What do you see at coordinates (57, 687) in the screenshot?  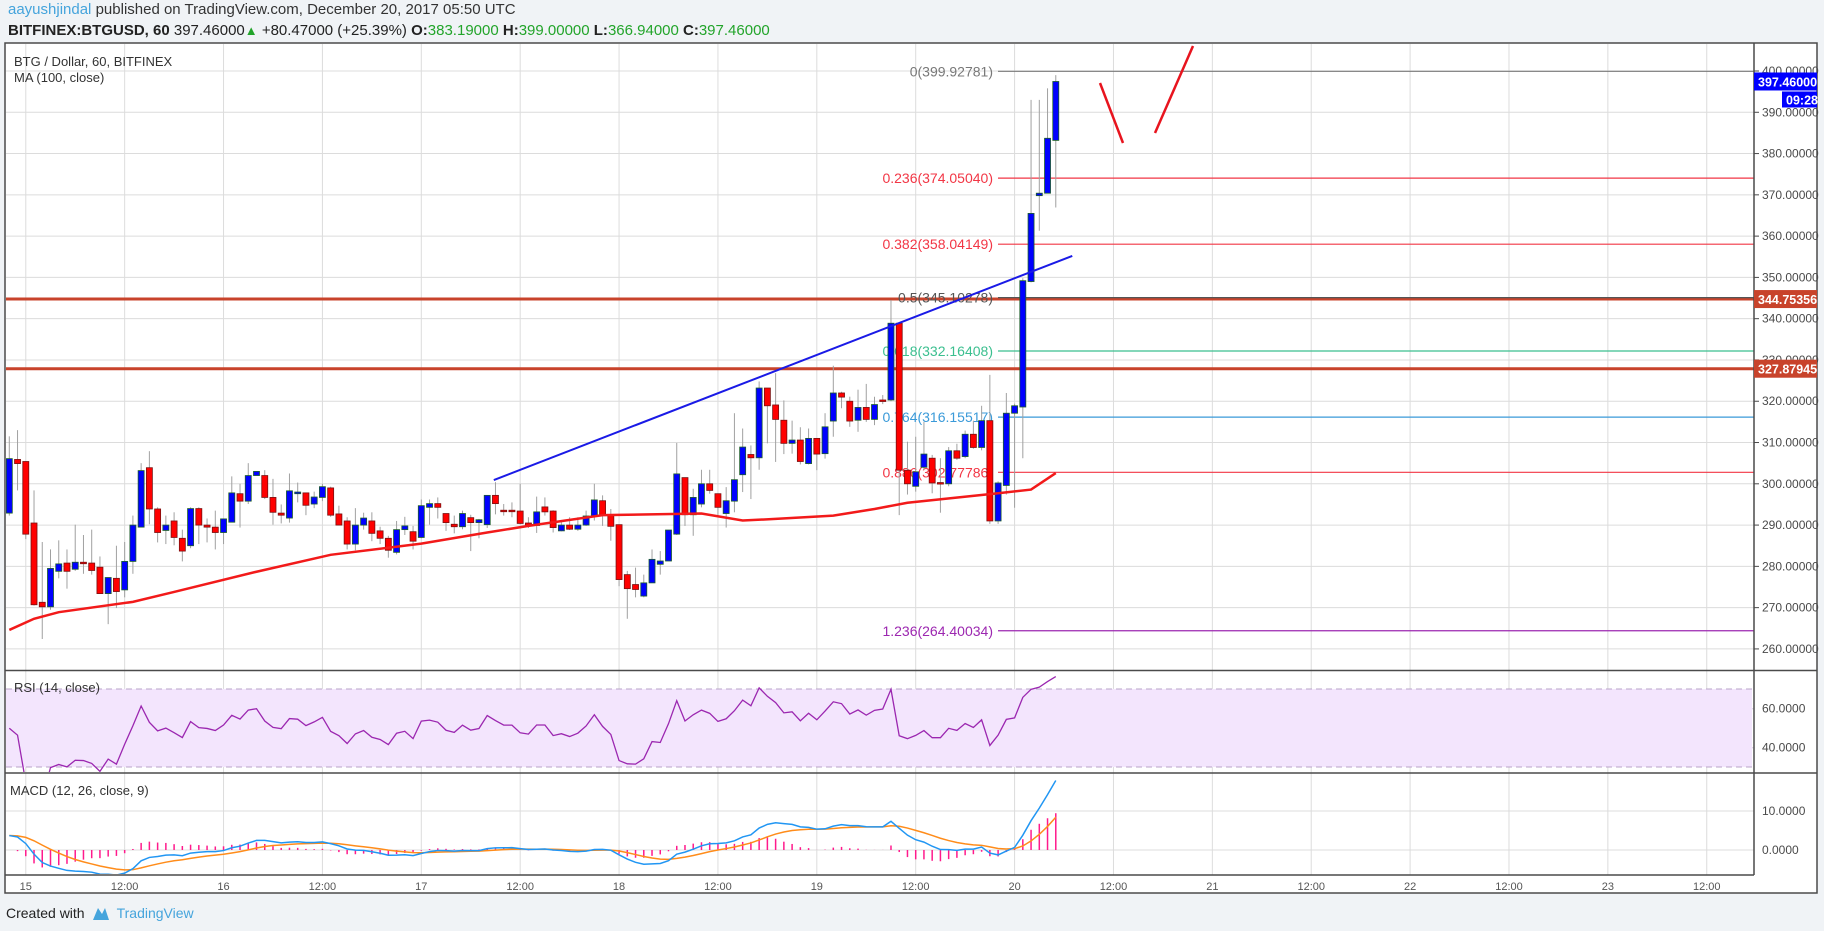 I see `rsi-legend: RSI (14, close)` at bounding box center [57, 687].